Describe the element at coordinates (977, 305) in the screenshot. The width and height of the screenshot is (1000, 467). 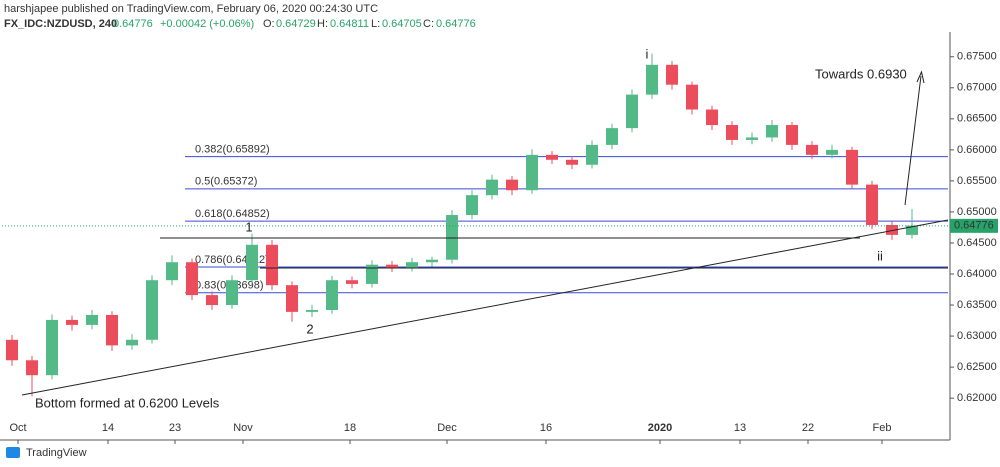
I see `y-tick-label: 0.63500` at that location.